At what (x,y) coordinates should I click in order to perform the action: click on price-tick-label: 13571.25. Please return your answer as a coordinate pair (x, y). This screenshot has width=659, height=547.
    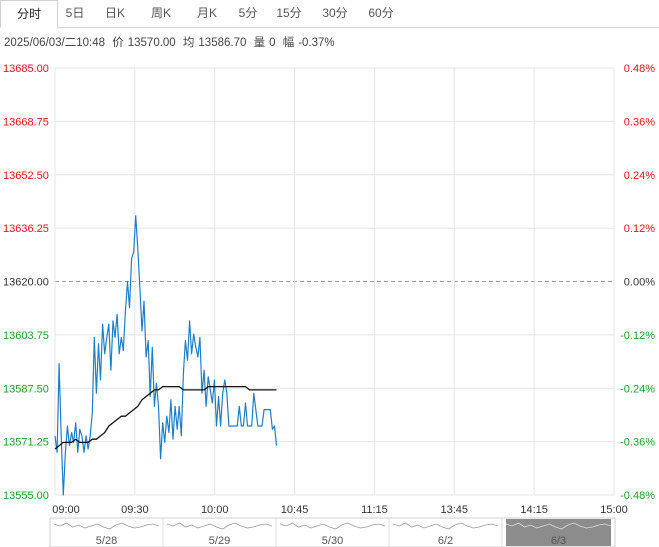
    Looking at the image, I should click on (26, 443).